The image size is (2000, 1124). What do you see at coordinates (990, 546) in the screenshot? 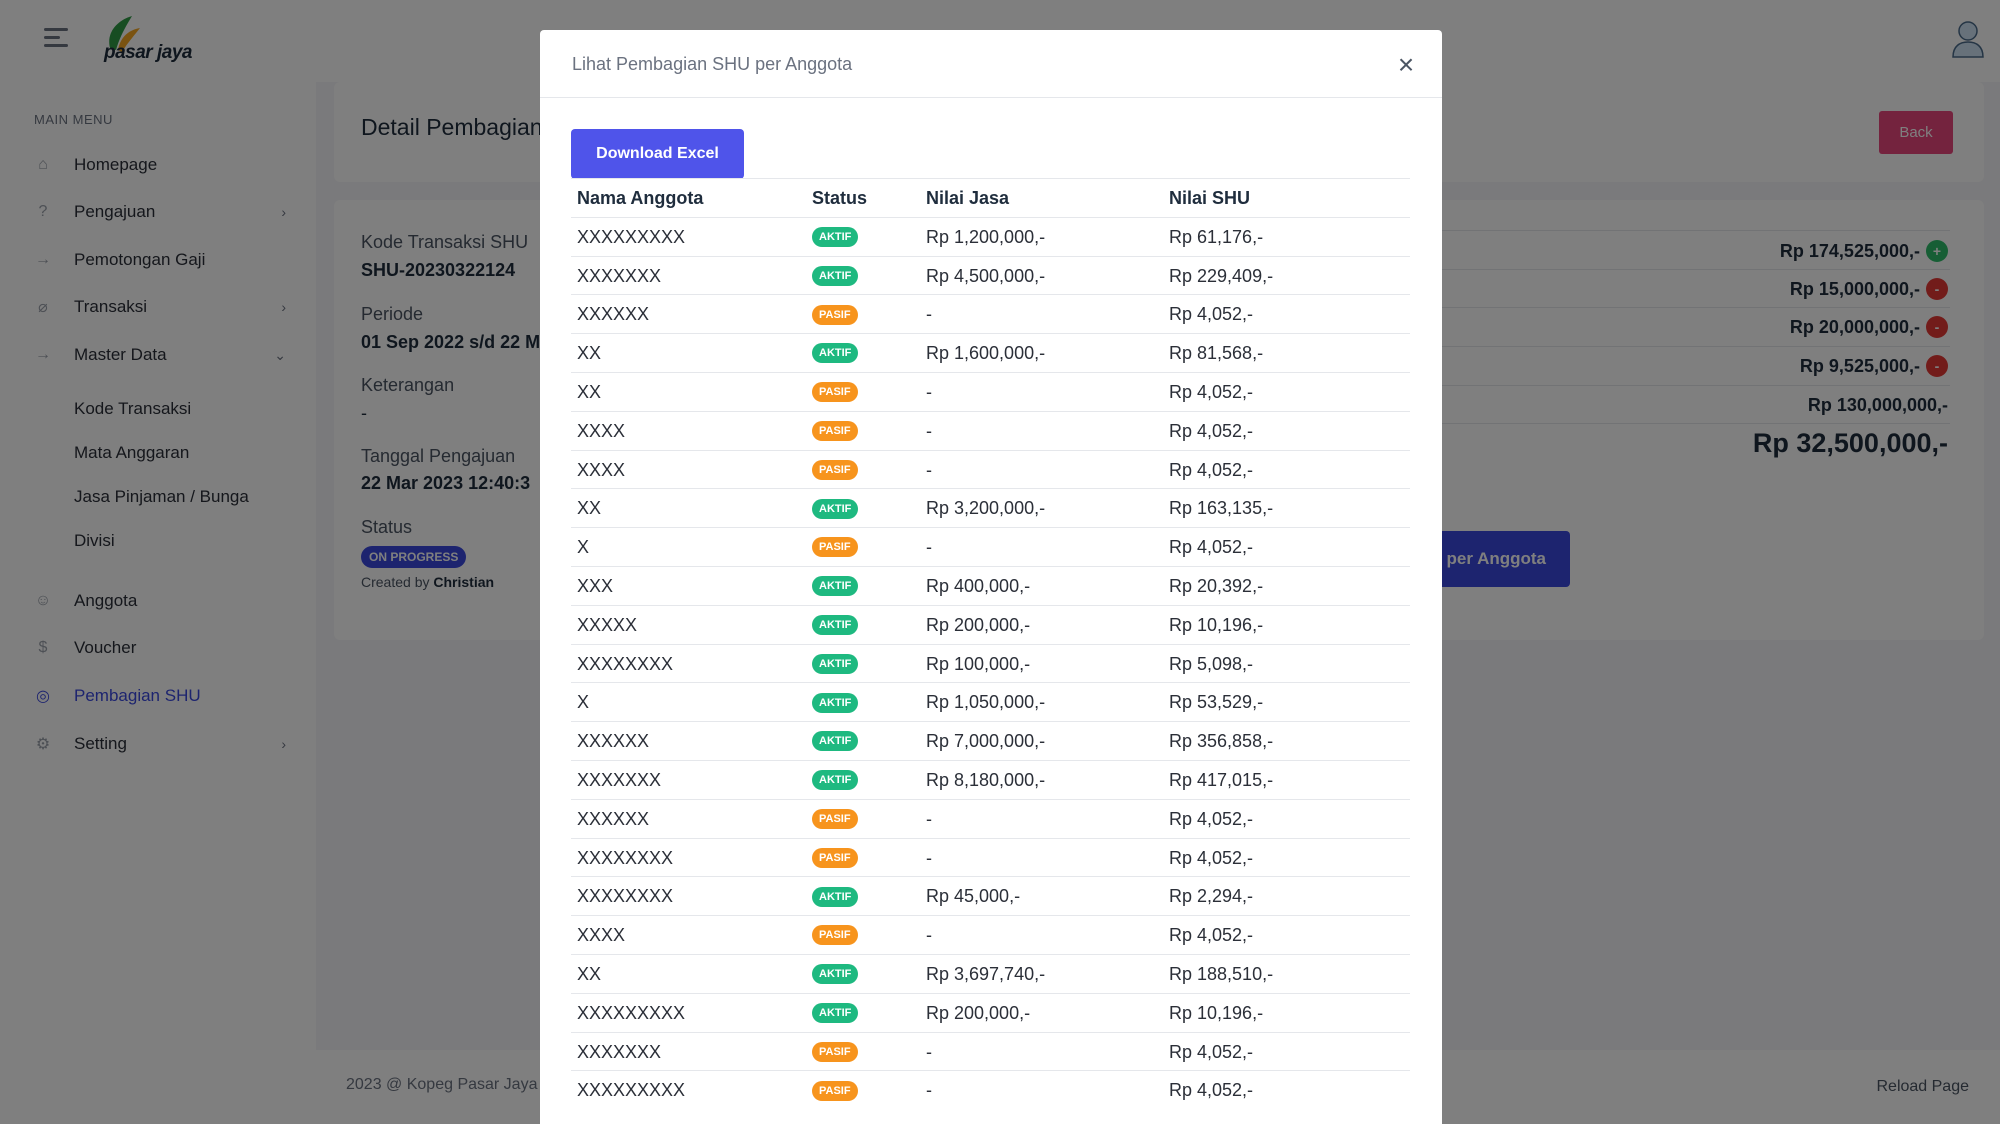
I see `table-row: X PASIF - Rp 4,052,-` at bounding box center [990, 546].